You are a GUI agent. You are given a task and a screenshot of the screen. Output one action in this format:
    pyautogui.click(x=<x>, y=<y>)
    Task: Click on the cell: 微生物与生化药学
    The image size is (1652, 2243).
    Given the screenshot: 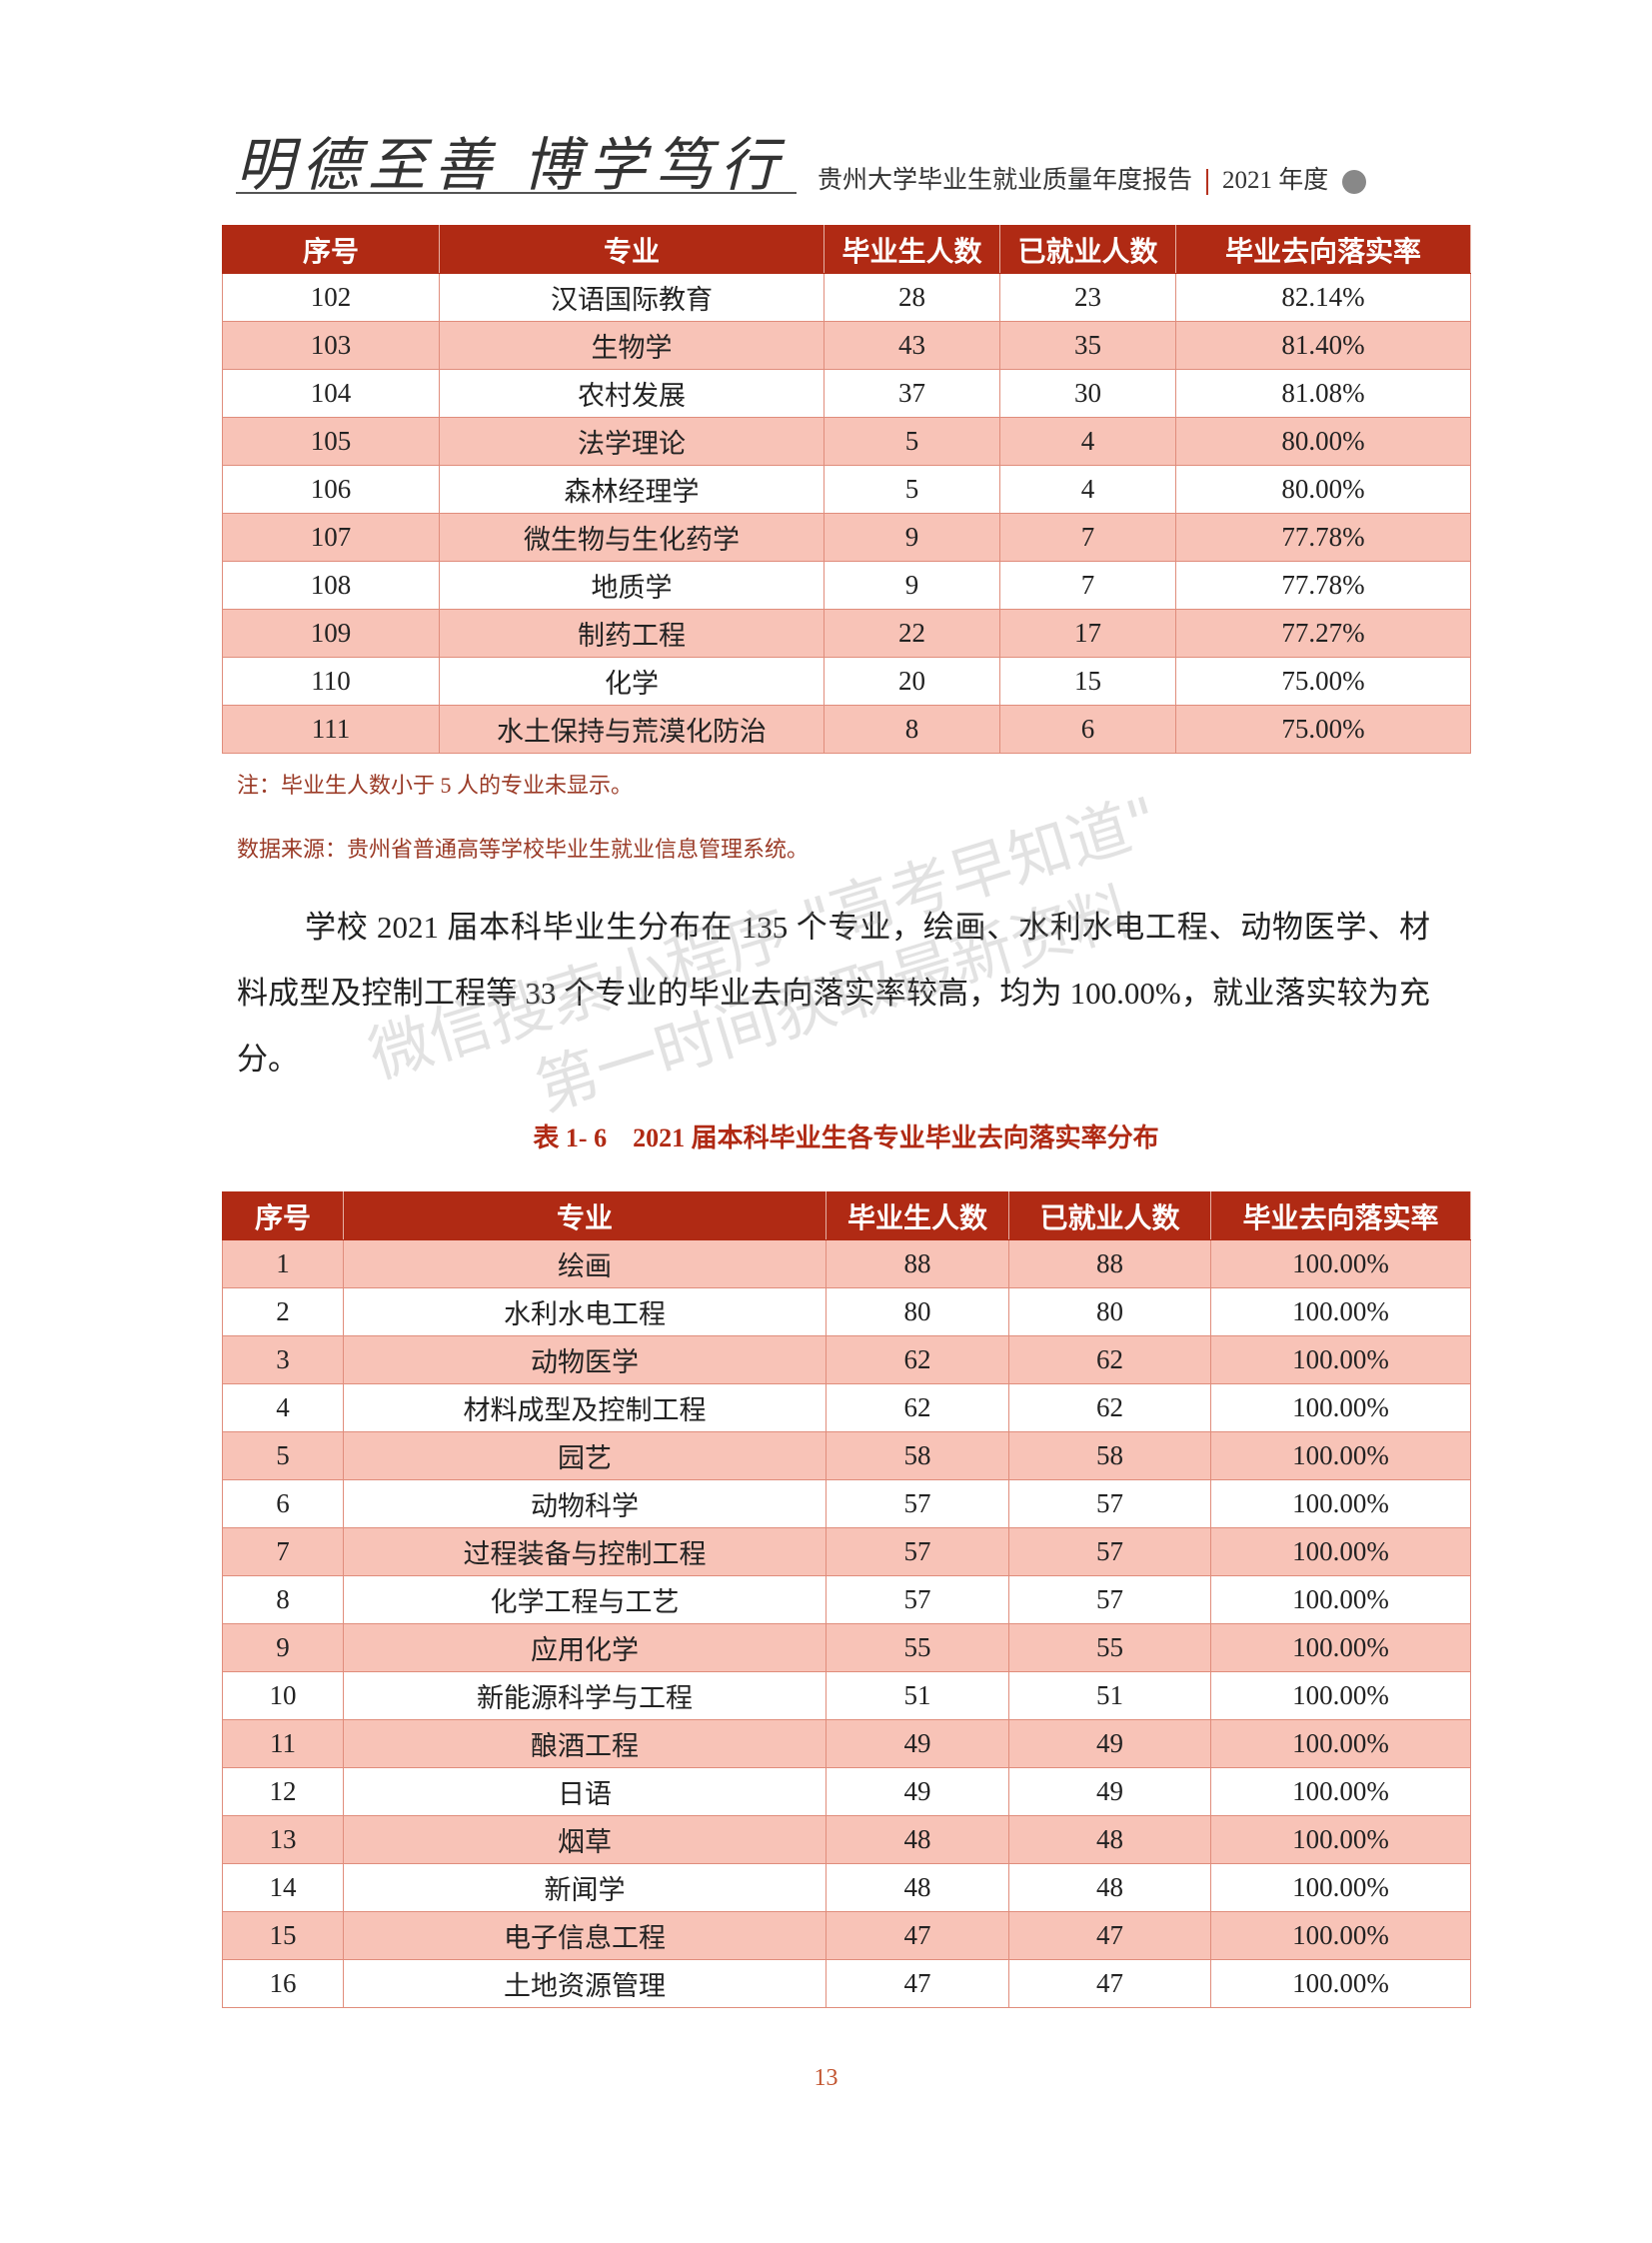 What is the action you would take?
    pyautogui.click(x=632, y=537)
    